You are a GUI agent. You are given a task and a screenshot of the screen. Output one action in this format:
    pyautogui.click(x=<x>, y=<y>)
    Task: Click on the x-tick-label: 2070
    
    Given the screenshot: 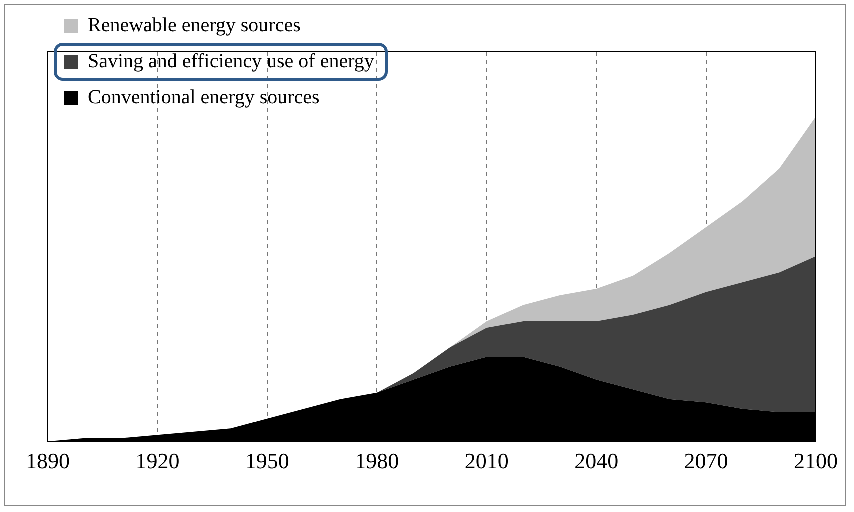 What is the action you would take?
    pyautogui.click(x=706, y=461)
    